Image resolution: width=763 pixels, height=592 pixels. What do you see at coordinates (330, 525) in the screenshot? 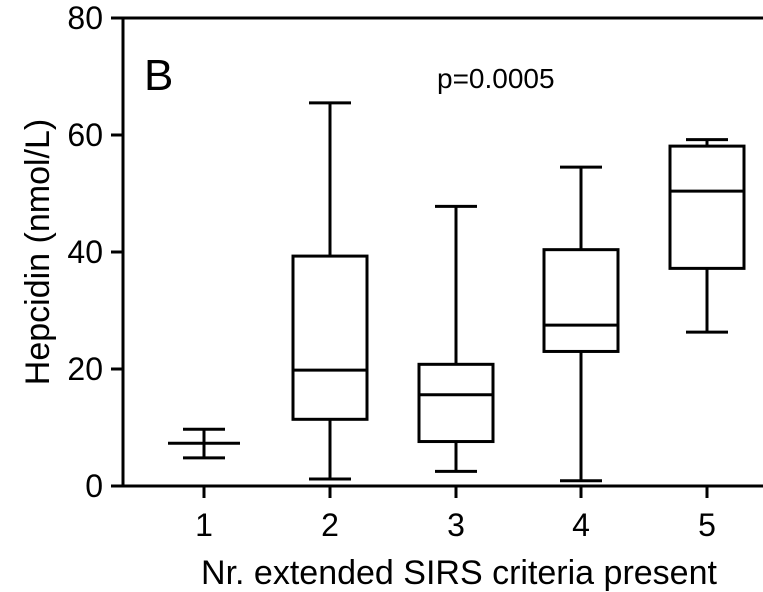
I see `x-tick-label: 2` at bounding box center [330, 525].